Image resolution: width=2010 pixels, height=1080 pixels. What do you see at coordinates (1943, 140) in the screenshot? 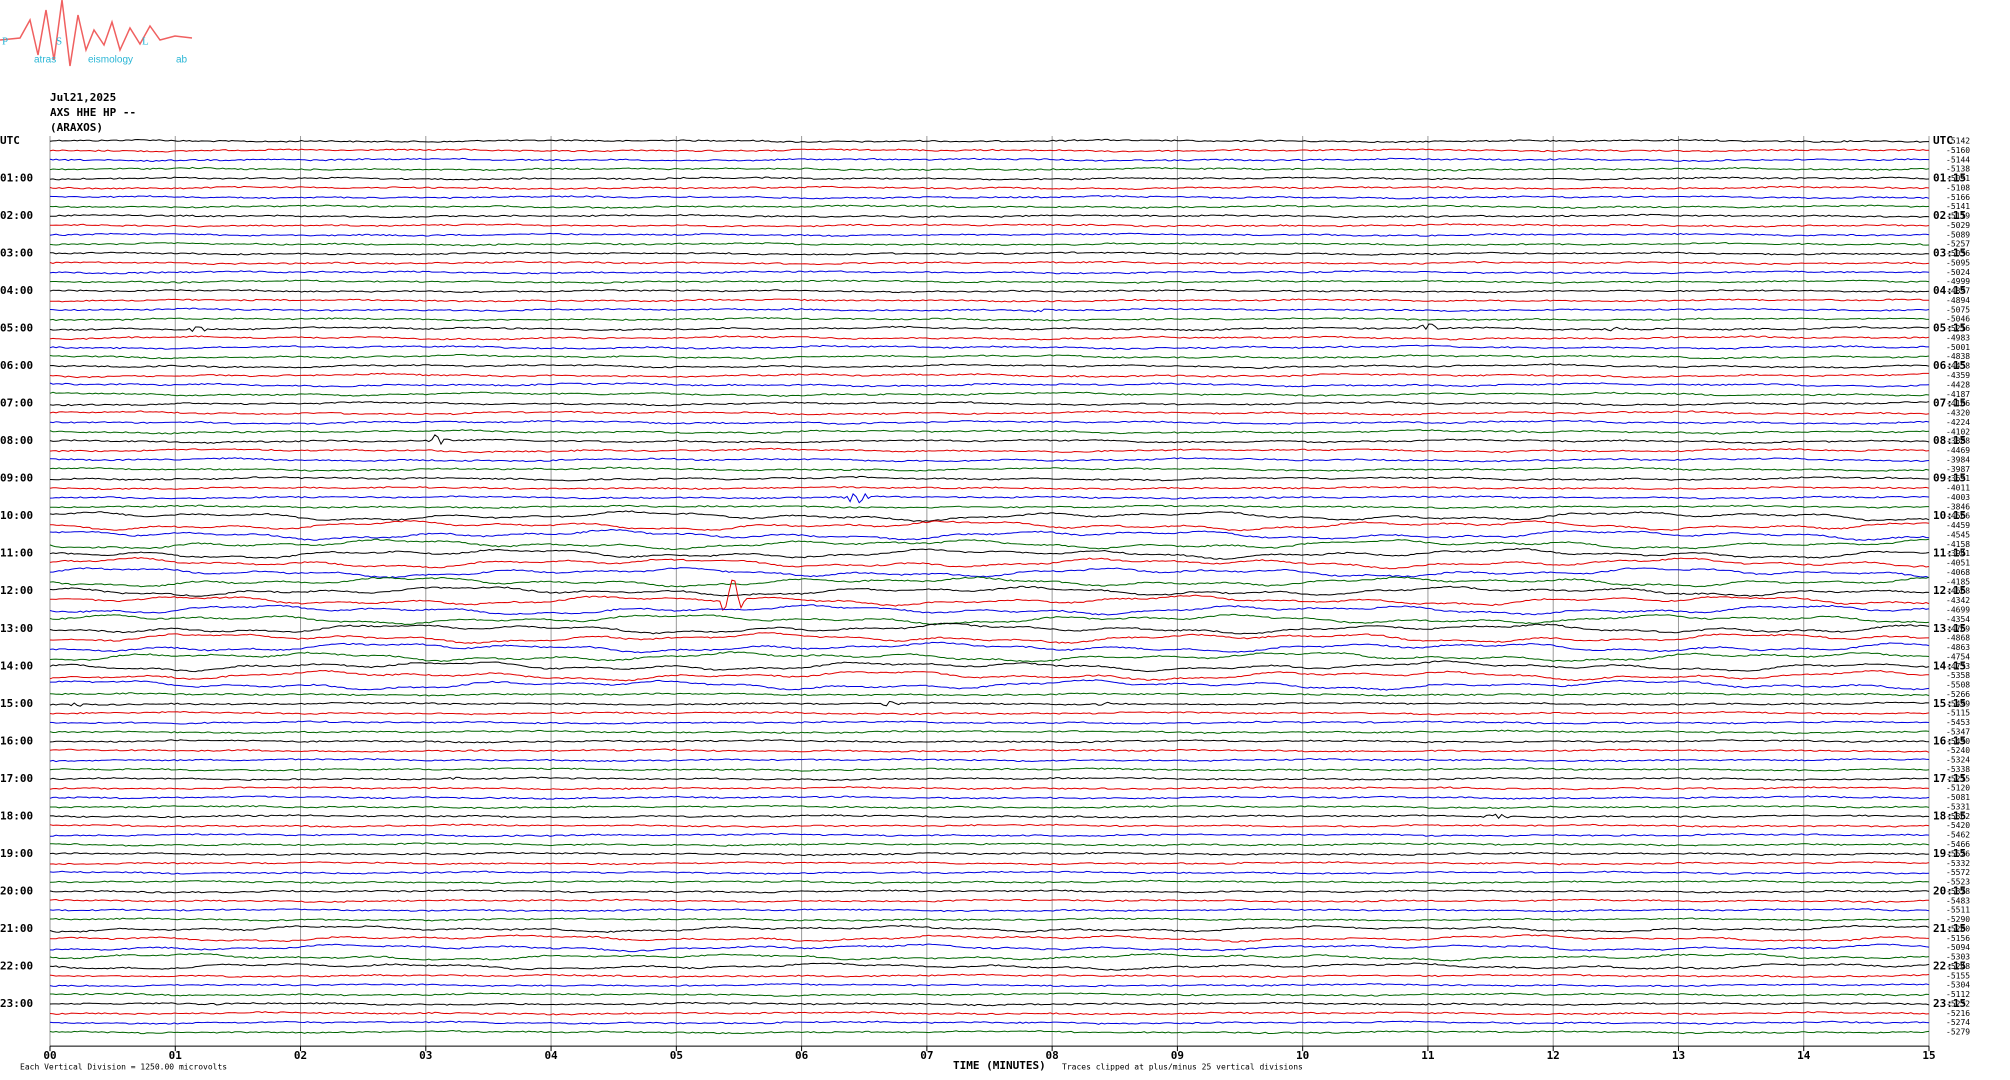
I see `hour-label-right: UTC` at bounding box center [1943, 140].